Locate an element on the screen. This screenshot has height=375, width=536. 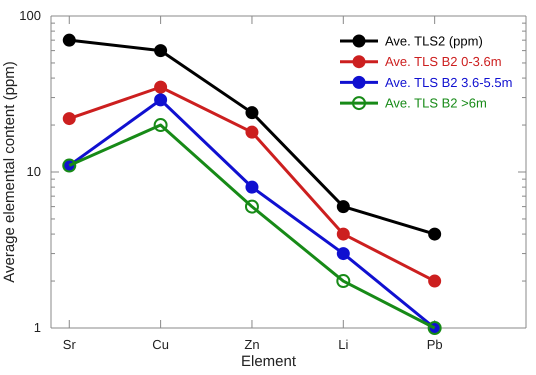
x-axis-title: Element is located at coordinates (268, 361).